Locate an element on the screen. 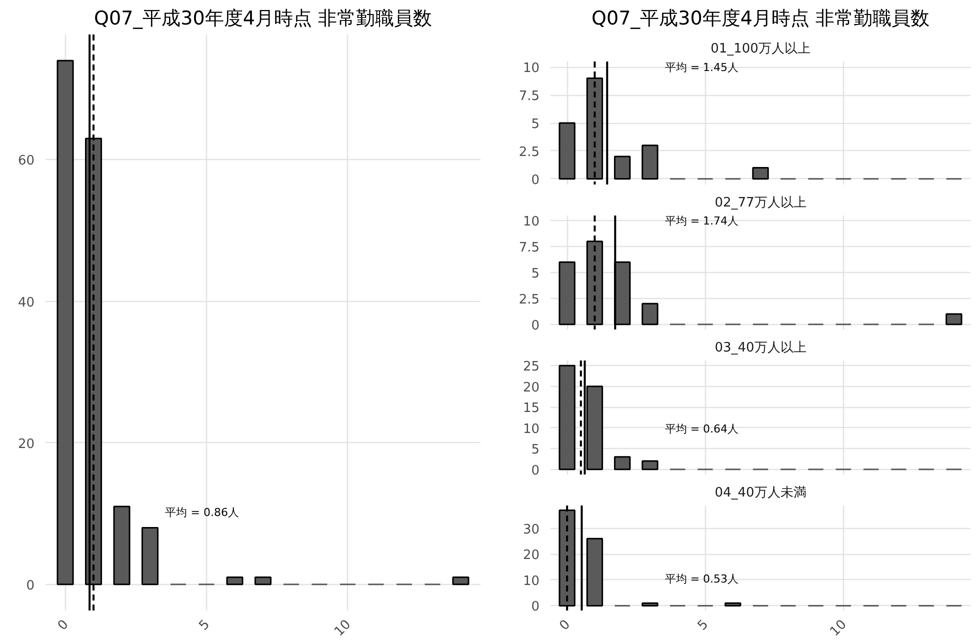 This screenshot has width=980, height=643. y-tick-label: 15 is located at coordinates (531, 408).